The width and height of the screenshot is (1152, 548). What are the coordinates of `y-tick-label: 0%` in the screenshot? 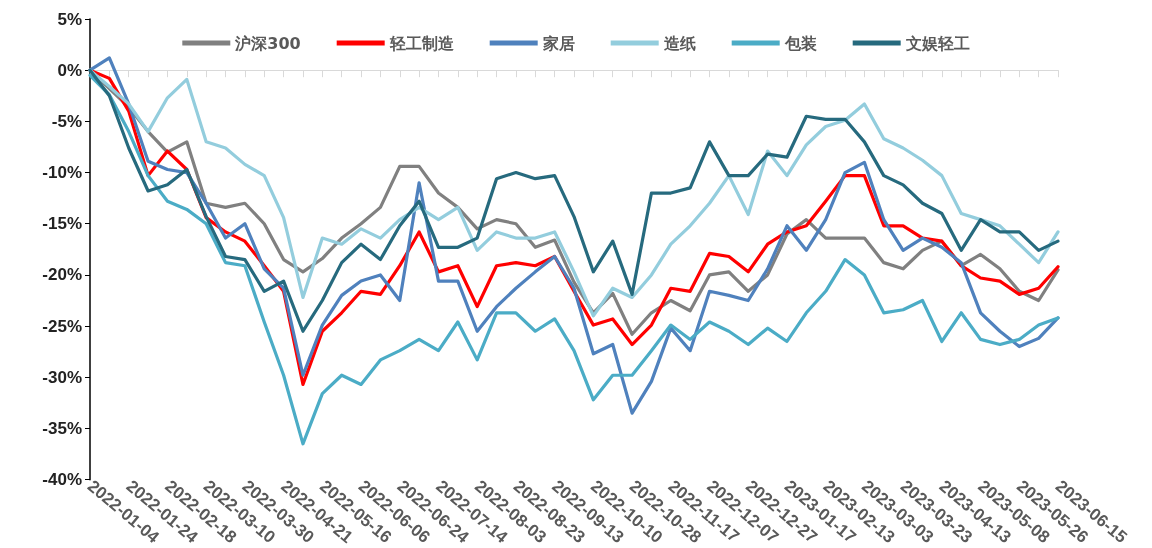 It's located at (69, 70).